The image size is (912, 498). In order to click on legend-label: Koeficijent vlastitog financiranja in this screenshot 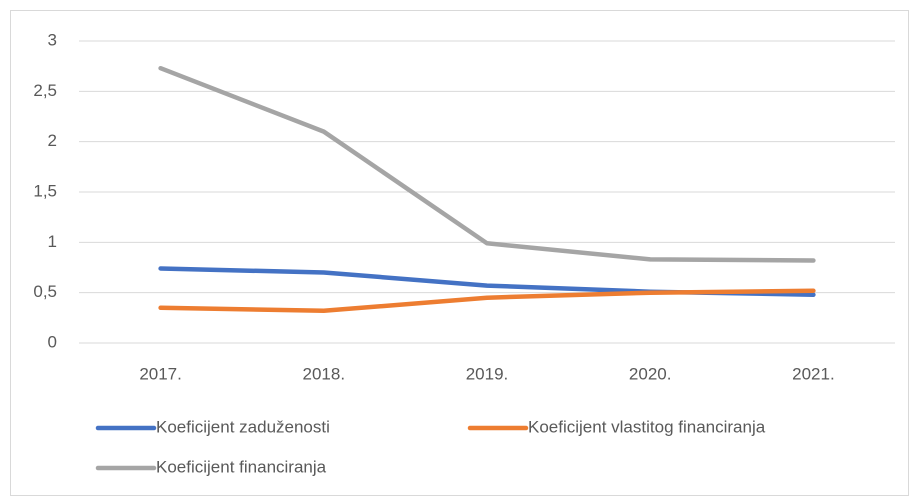, I will do `click(647, 426)`.